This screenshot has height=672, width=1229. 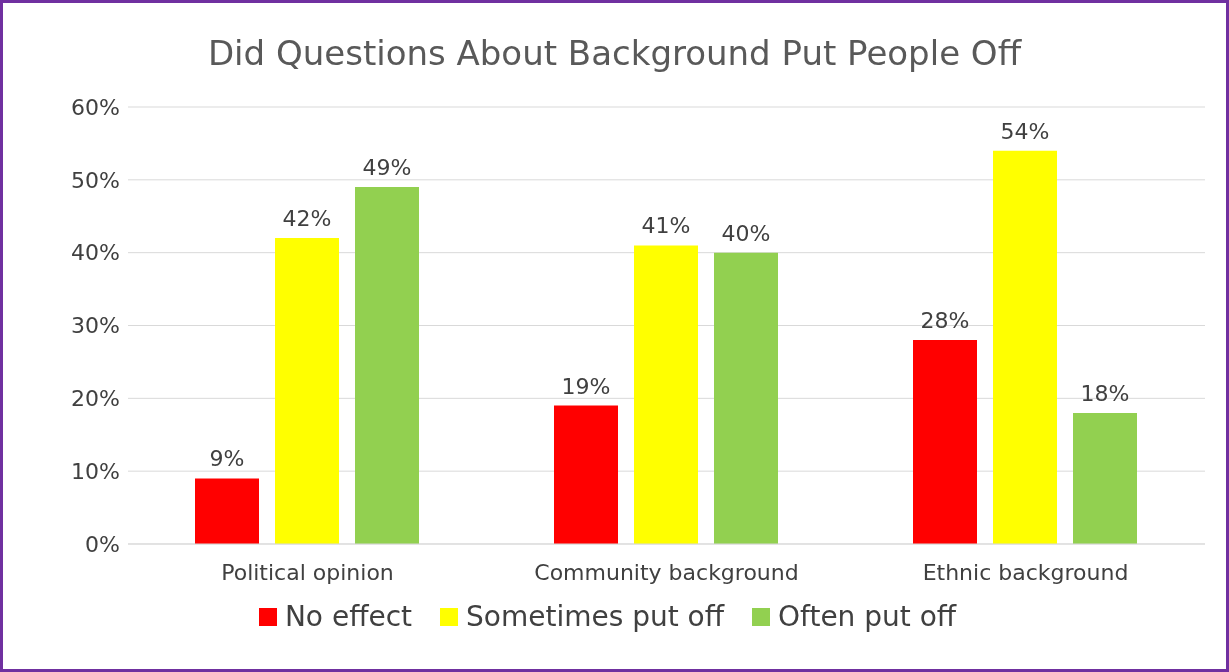 I want to click on data-label: 9%, so click(x=227, y=459).